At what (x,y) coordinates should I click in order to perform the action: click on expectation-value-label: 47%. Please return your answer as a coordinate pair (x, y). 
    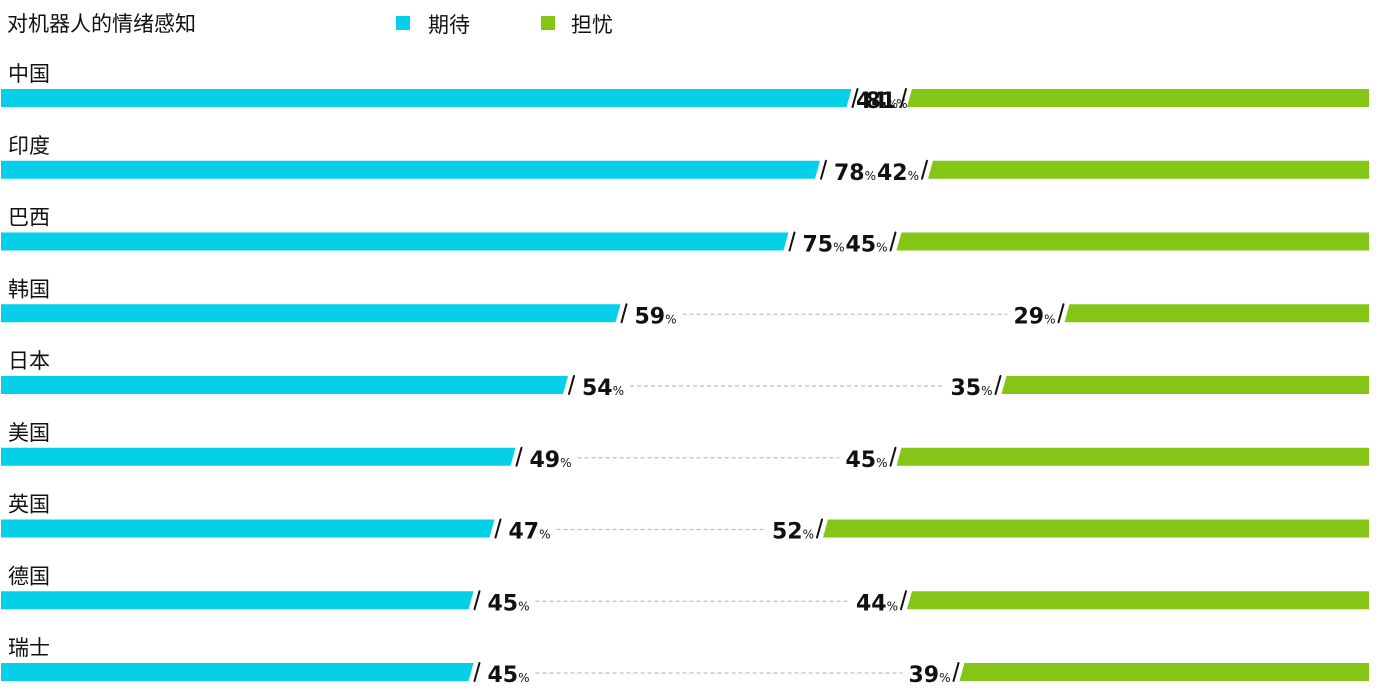
    Looking at the image, I should click on (530, 532).